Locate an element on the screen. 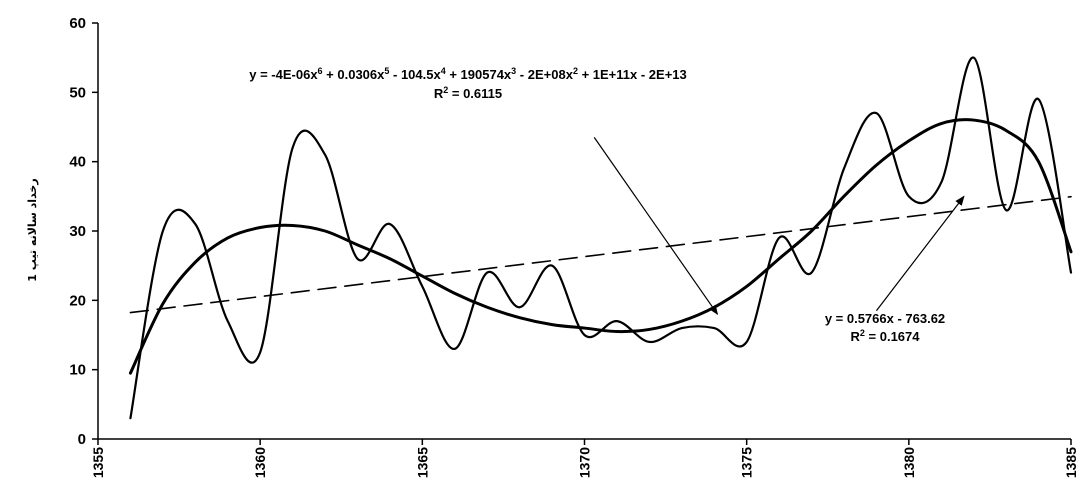  annotation-linear-equation: y = 0.5766x - 763.62 is located at coordinates (885, 318).